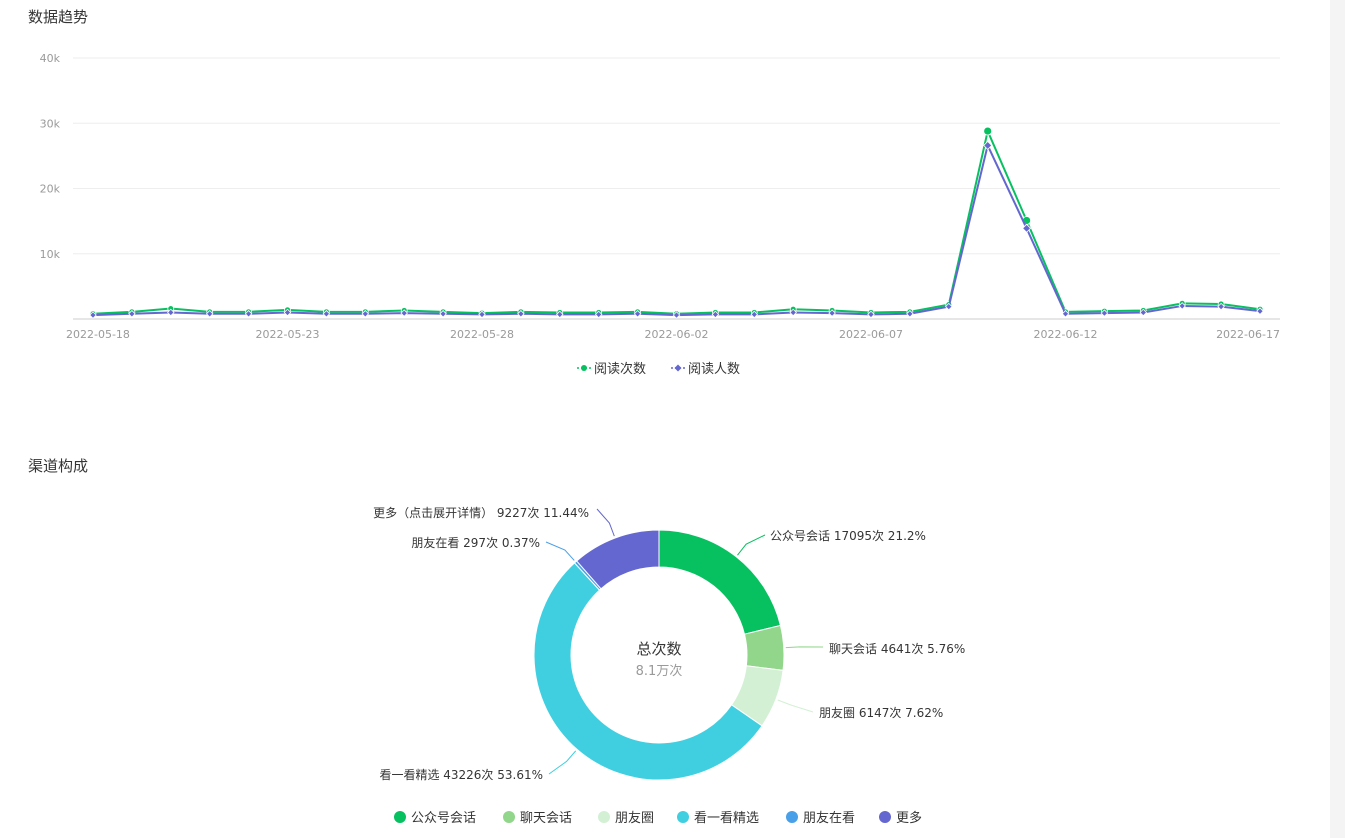 This screenshot has height=838, width=1345. I want to click on y-tick-label: 10k, so click(50, 254).